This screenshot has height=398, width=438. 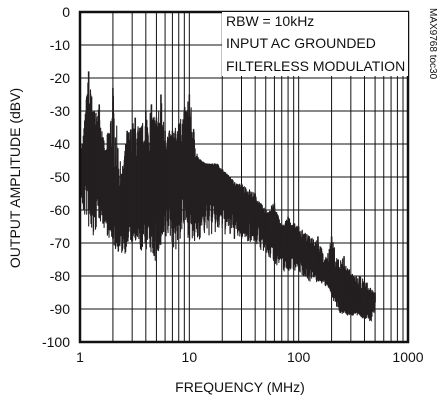 I want to click on y-tick-label: -100, so click(x=56, y=342).